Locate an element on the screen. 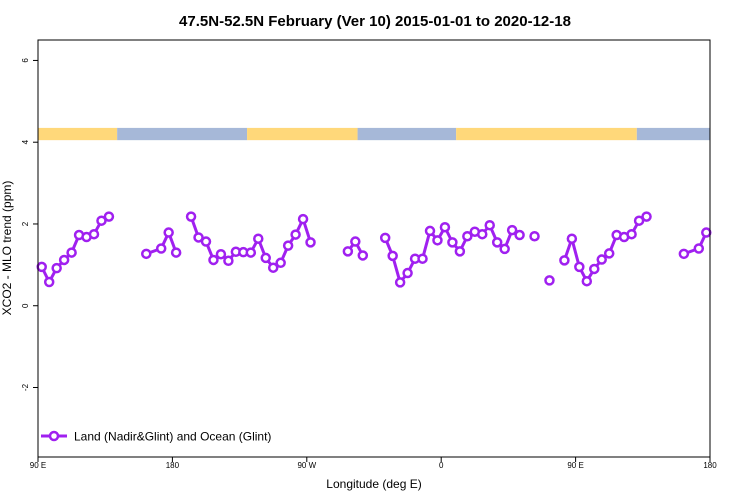 The height and width of the screenshot is (500, 750). legend-label: Land (Nadir&Glint) and Ocean (Glint) is located at coordinates (172, 437).